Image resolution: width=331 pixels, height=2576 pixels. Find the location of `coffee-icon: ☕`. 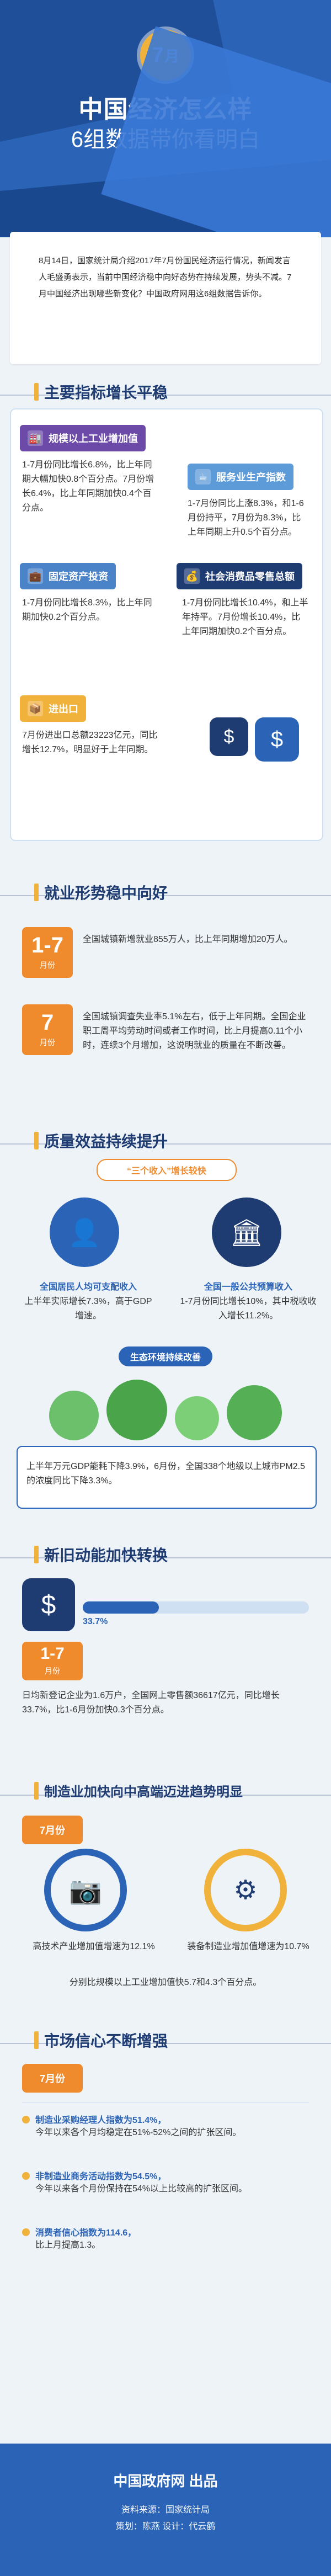

coffee-icon: ☕ is located at coordinates (203, 477).